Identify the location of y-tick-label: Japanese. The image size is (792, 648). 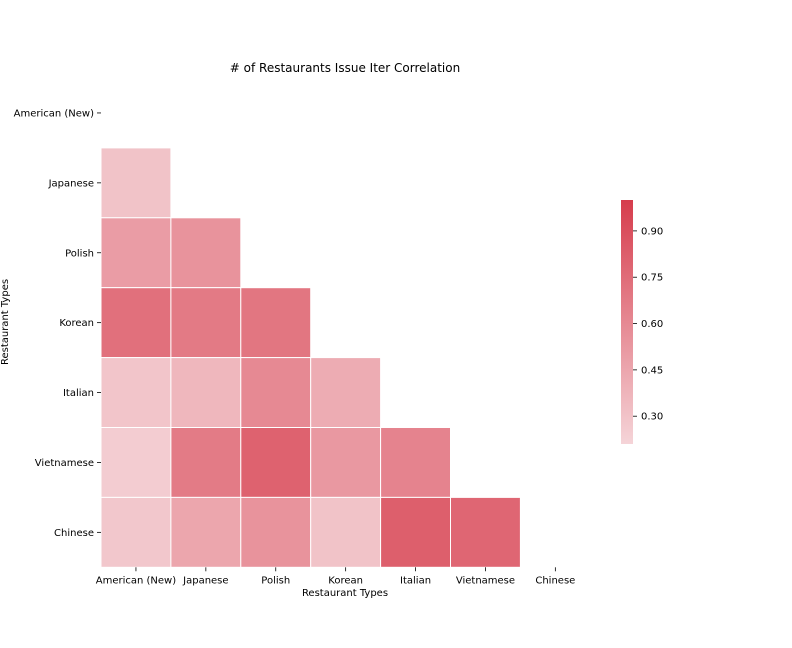
(71, 183).